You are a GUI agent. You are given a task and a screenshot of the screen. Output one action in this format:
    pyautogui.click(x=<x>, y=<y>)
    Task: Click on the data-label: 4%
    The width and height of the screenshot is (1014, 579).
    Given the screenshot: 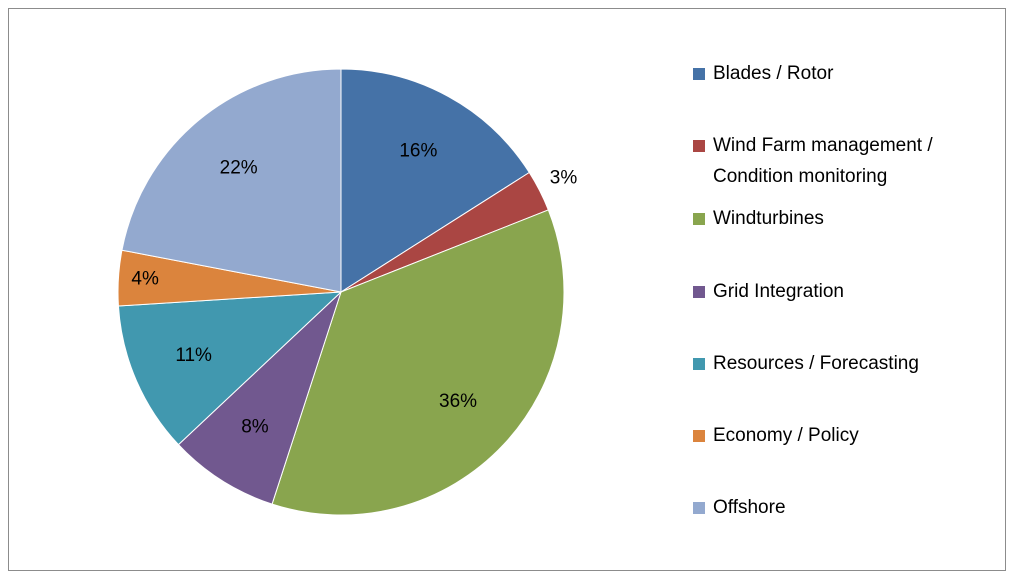 What is the action you would take?
    pyautogui.click(x=145, y=279)
    